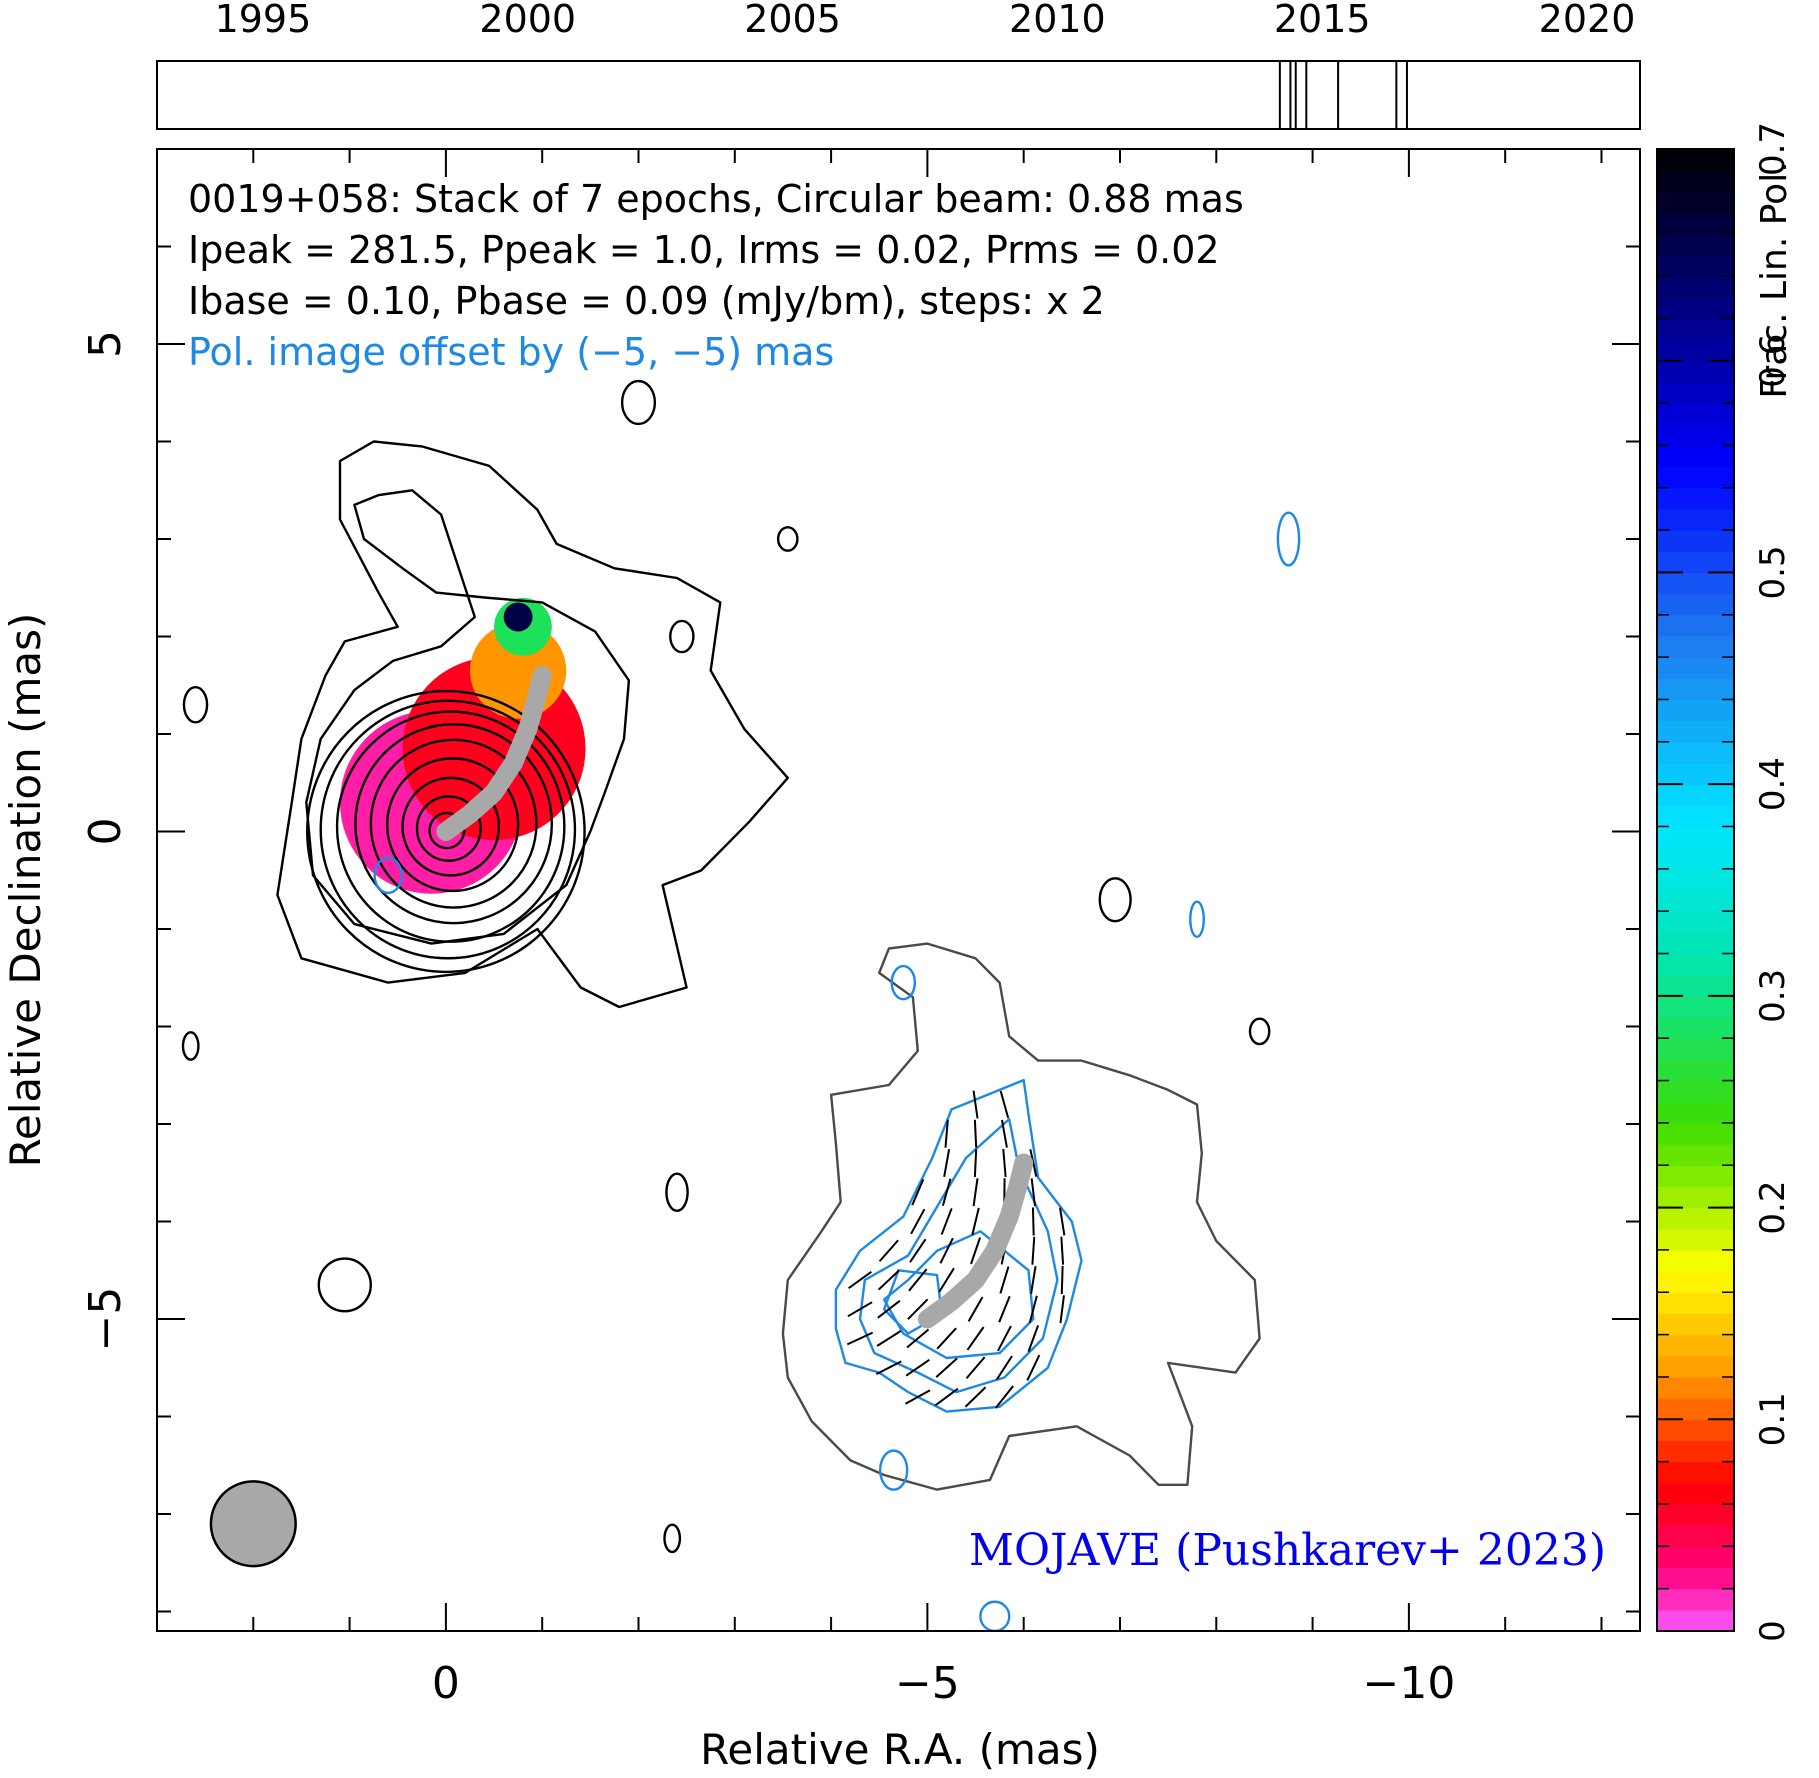  What do you see at coordinates (900, 1749) in the screenshot?
I see `x-axis-label: Relative R.A. (mas)` at bounding box center [900, 1749].